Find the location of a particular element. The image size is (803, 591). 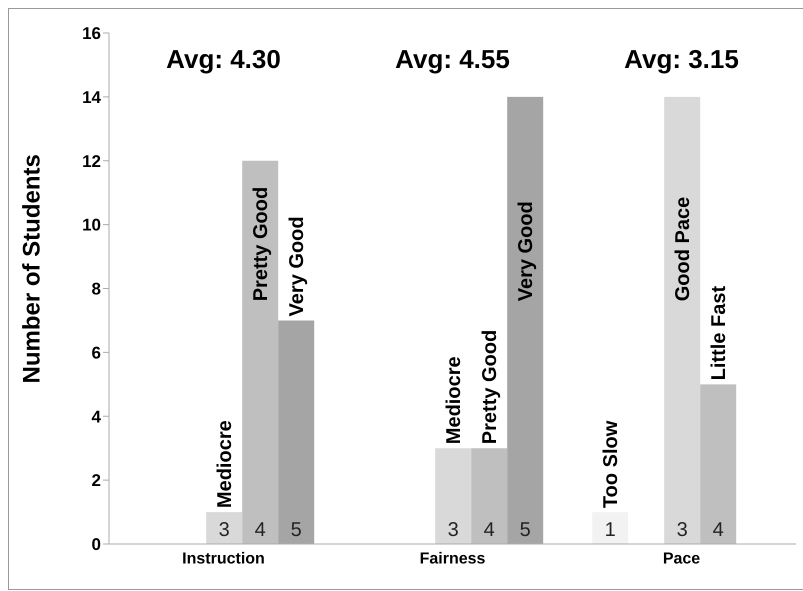

annotation: Avg: 3.15 is located at coordinates (681, 59).